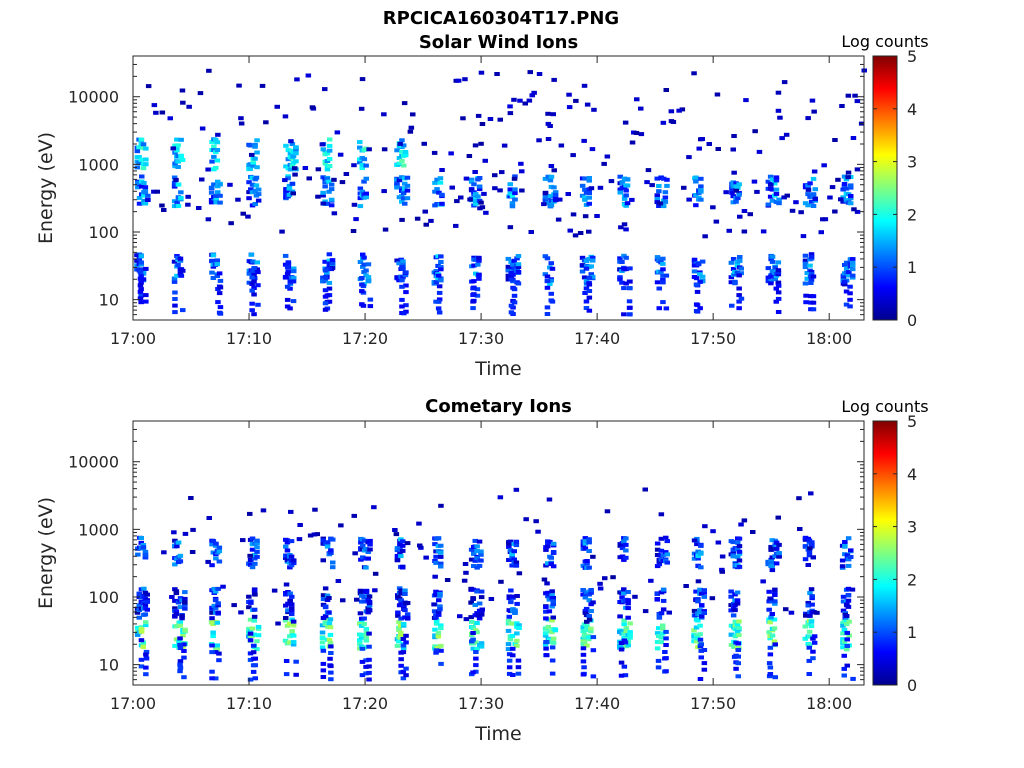 Image resolution: width=1024 pixels, height=768 pixels. Describe the element at coordinates (98, 529) in the screenshot. I see `y-tick-label: 1000` at that location.